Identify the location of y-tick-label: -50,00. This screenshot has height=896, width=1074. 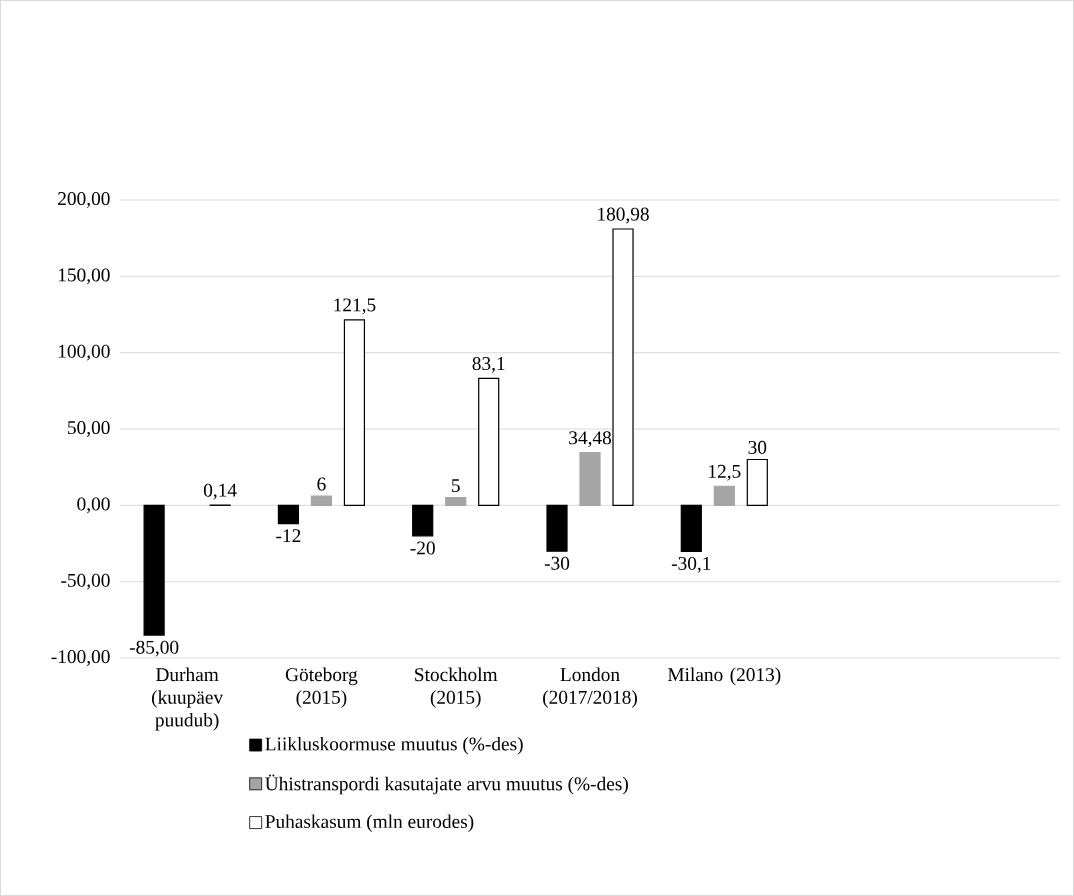
(85, 581).